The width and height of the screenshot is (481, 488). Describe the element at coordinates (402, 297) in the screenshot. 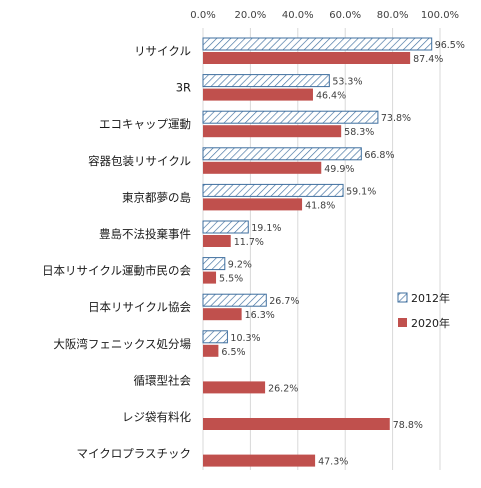

I see `legend-swatch-2012` at that location.